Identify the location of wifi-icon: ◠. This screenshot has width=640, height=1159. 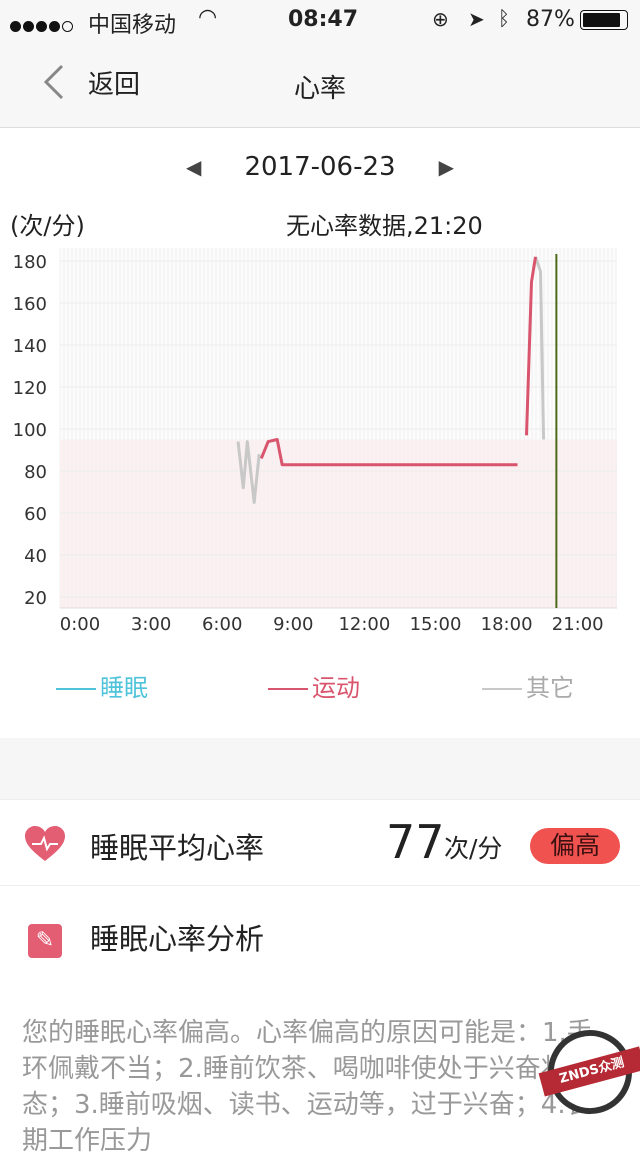
(208, 17).